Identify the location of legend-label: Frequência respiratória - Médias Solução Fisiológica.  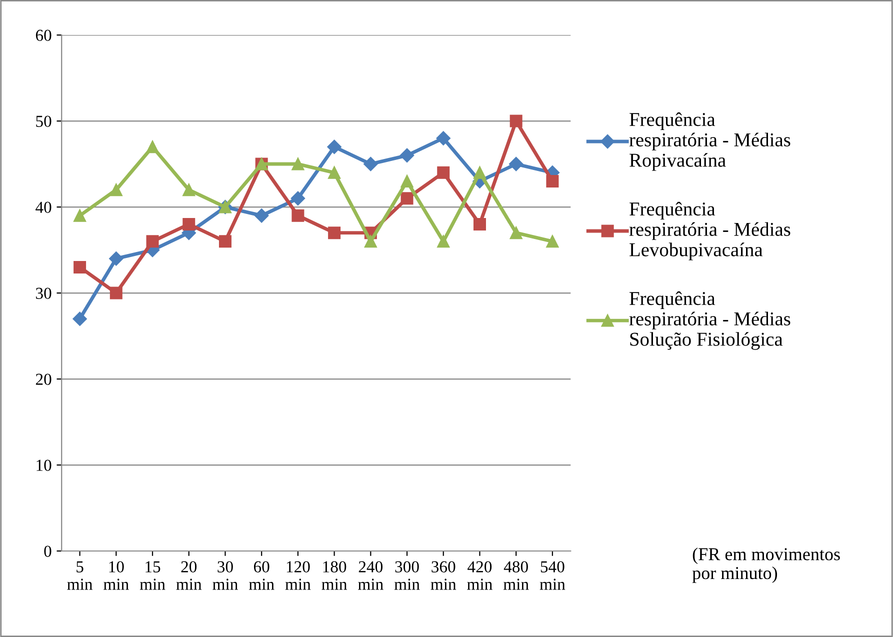
(709, 320).